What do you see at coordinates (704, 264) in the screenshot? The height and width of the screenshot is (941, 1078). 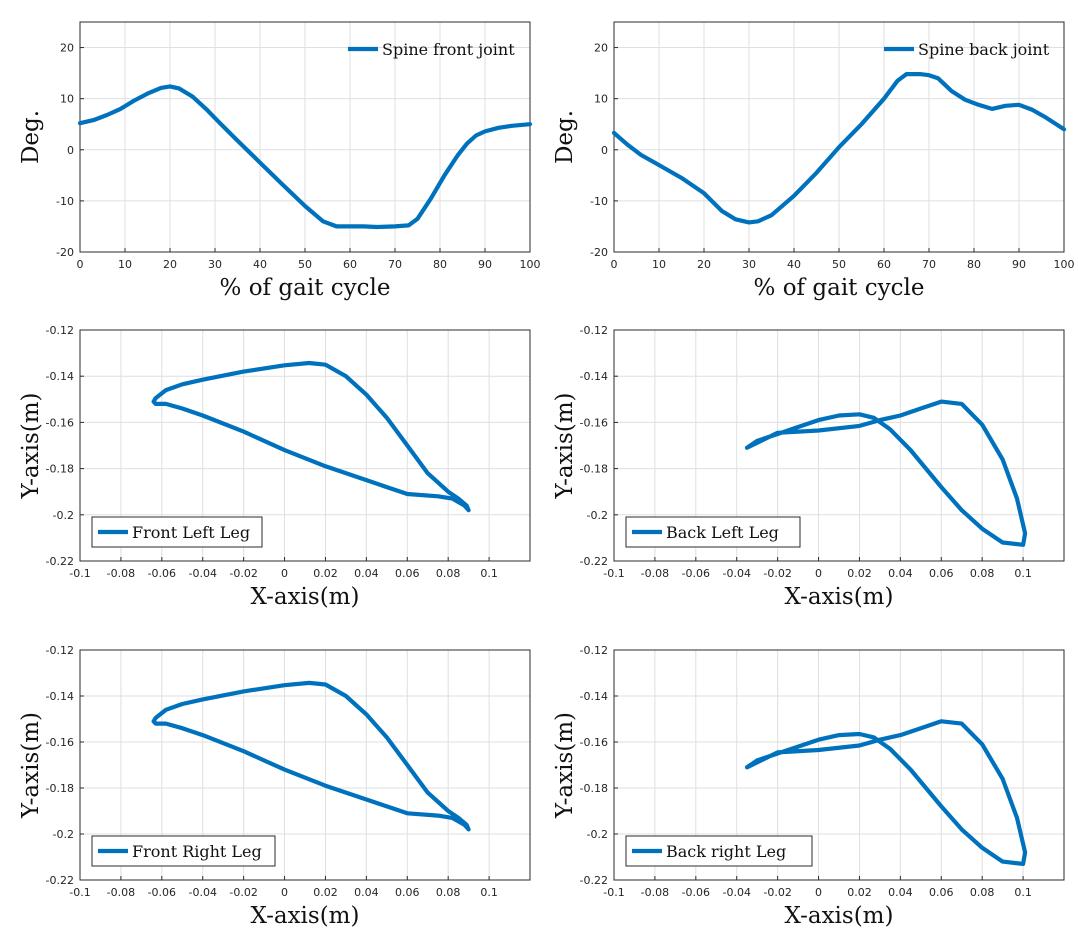 I see `x-tick-label: 20` at bounding box center [704, 264].